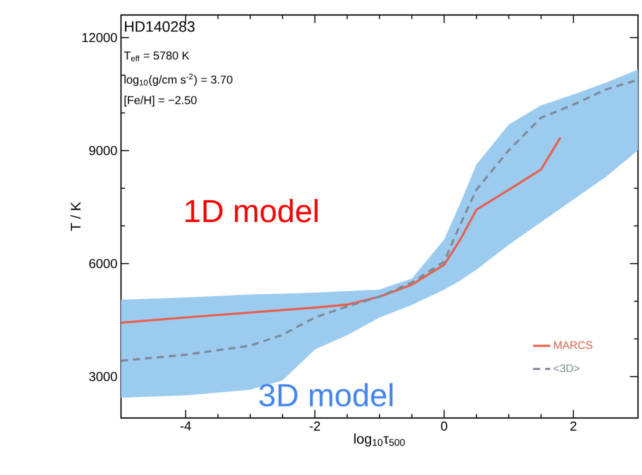  I want to click on x-tick-label: -4, so click(186, 426).